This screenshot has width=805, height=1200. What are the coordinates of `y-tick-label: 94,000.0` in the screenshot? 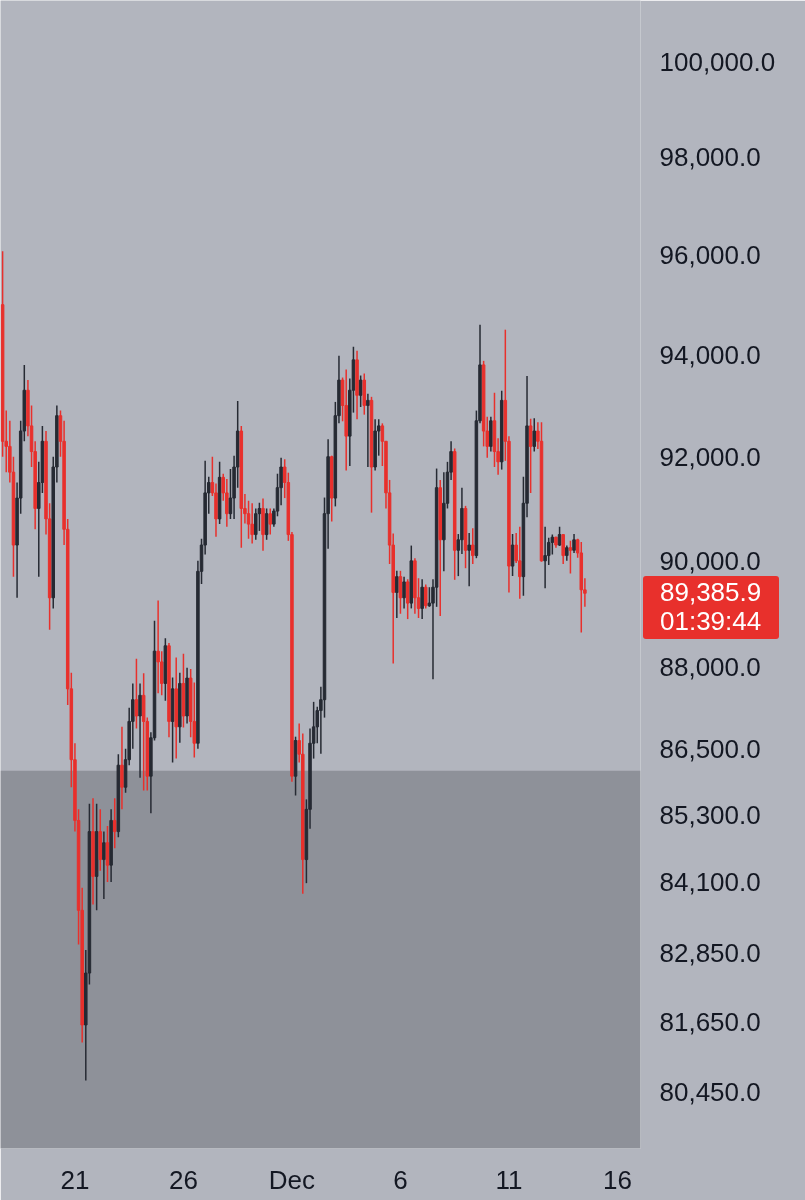 It's located at (710, 354).